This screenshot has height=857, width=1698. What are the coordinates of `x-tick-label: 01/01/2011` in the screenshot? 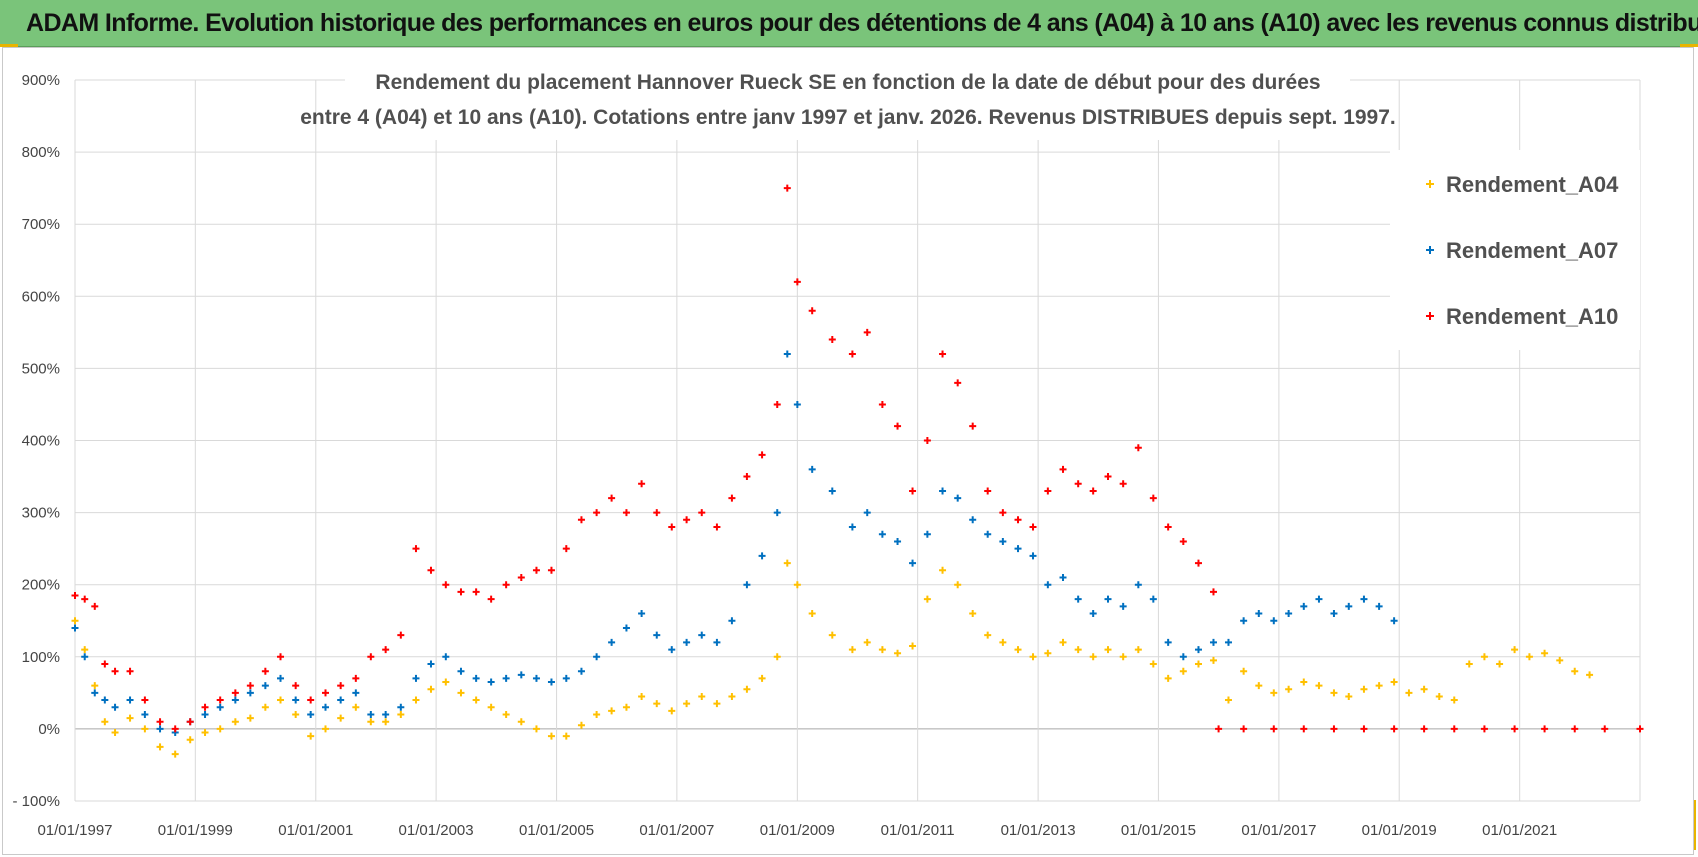 It's located at (918, 830).